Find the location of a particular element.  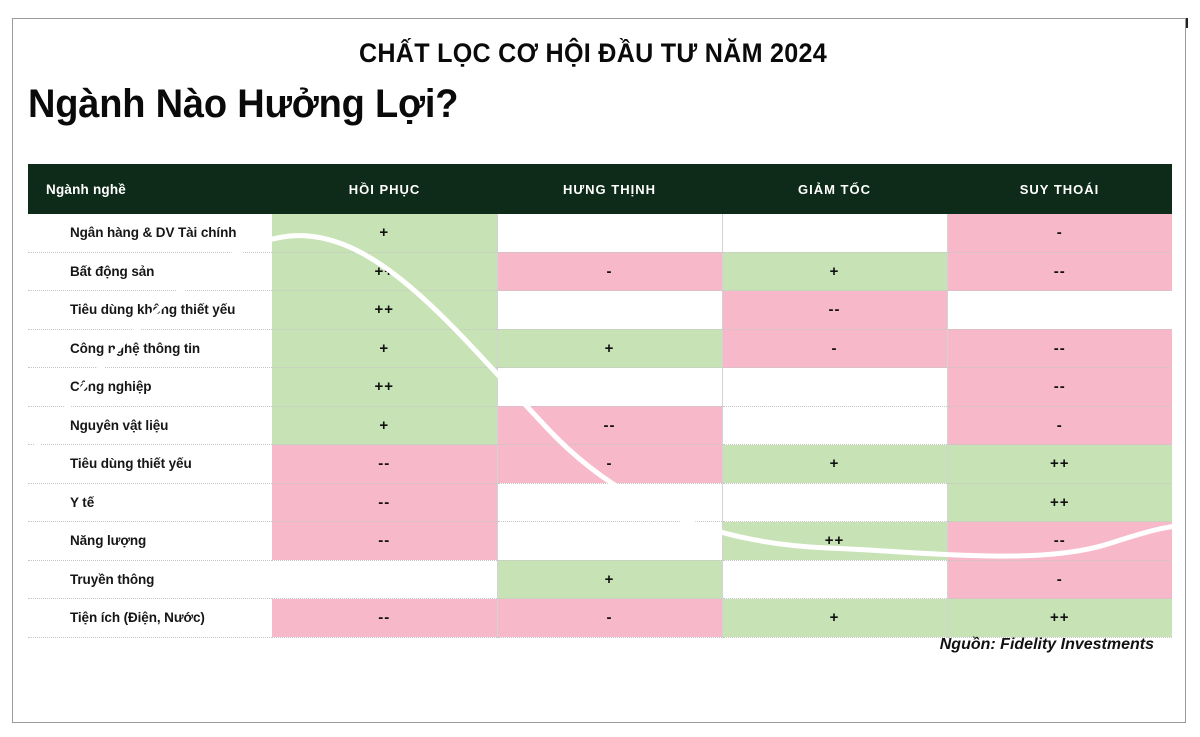

table-row: Công nghệ thông tin + + - -- is located at coordinates (600, 348).